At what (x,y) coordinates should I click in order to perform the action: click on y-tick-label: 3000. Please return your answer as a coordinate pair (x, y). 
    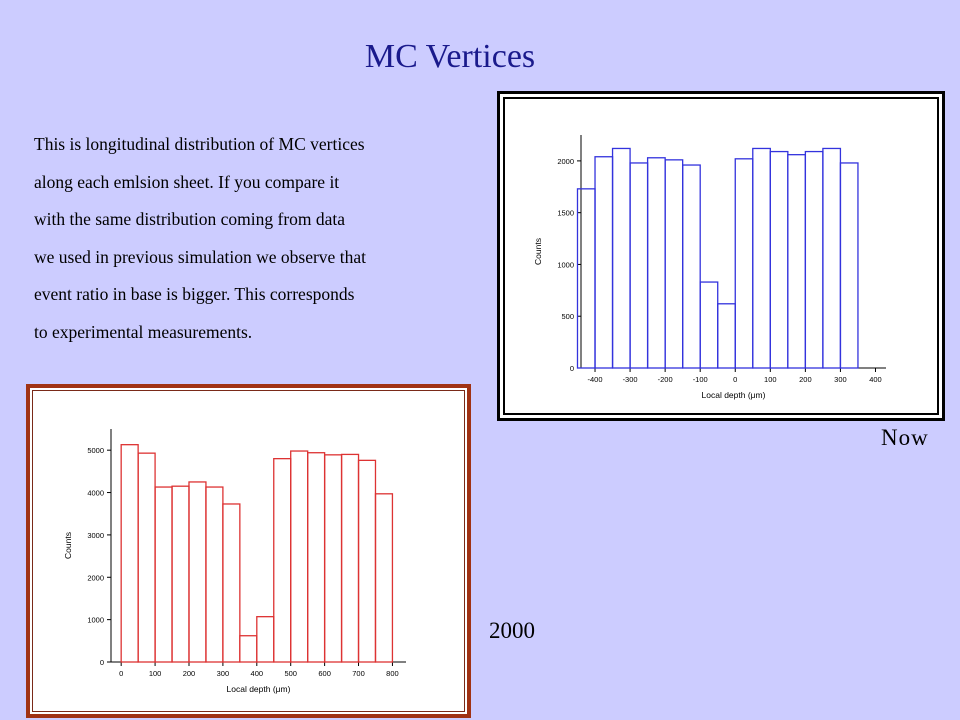
    Looking at the image, I should click on (95, 535).